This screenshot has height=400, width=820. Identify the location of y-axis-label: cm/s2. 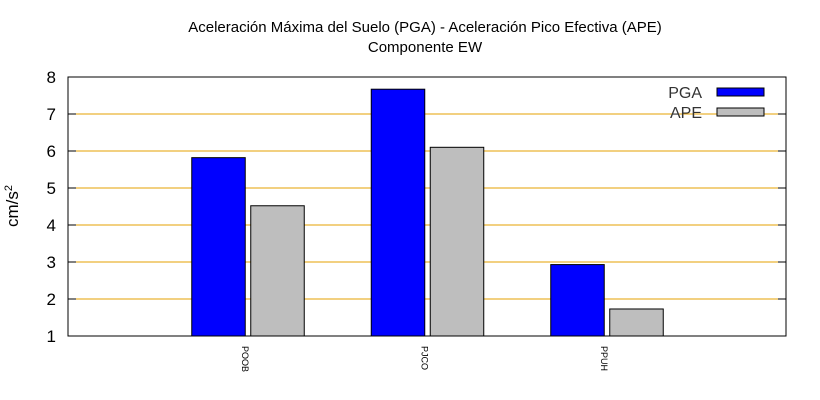
(12, 206).